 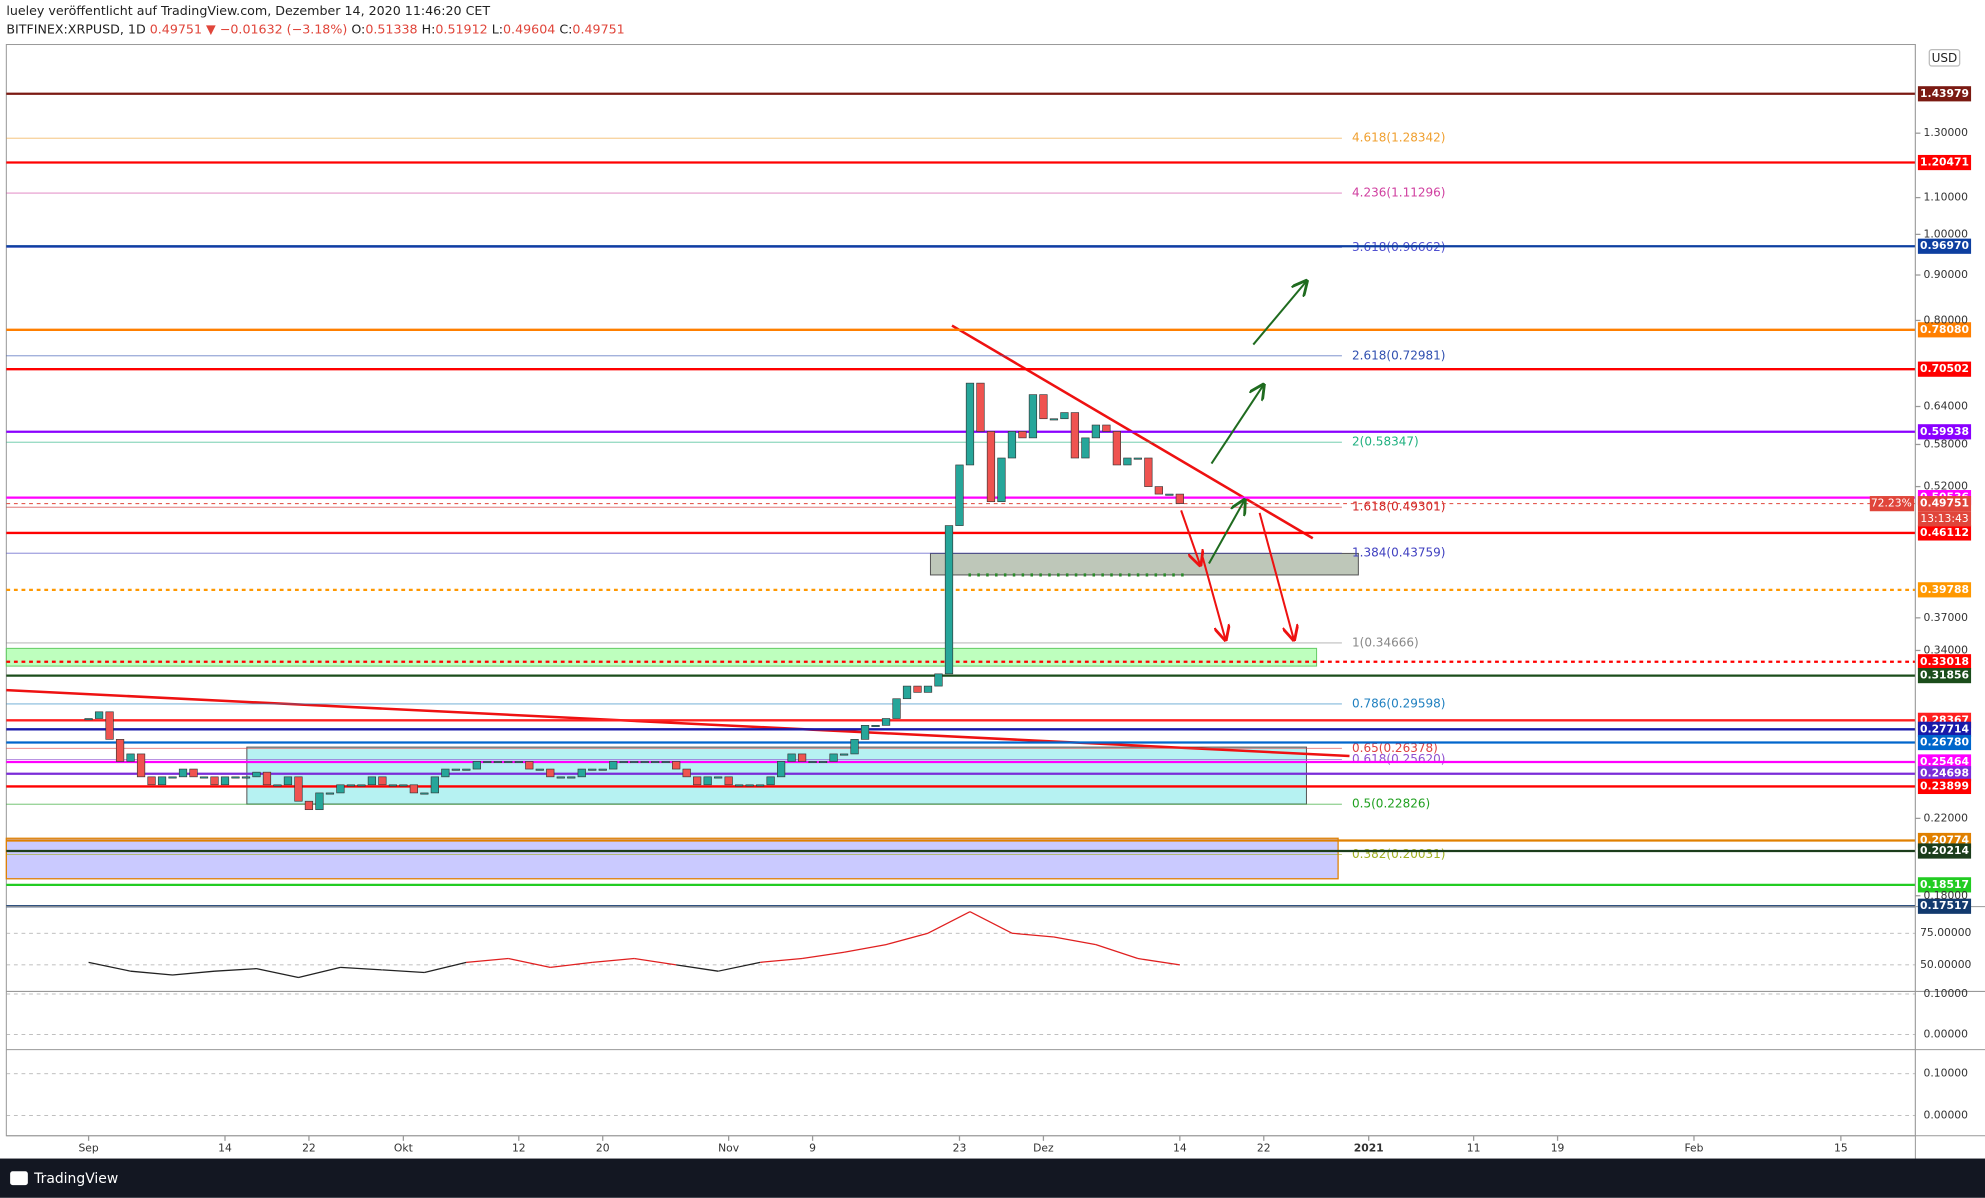 What do you see at coordinates (960, 1147) in the screenshot?
I see `x-tick-label: 23` at bounding box center [960, 1147].